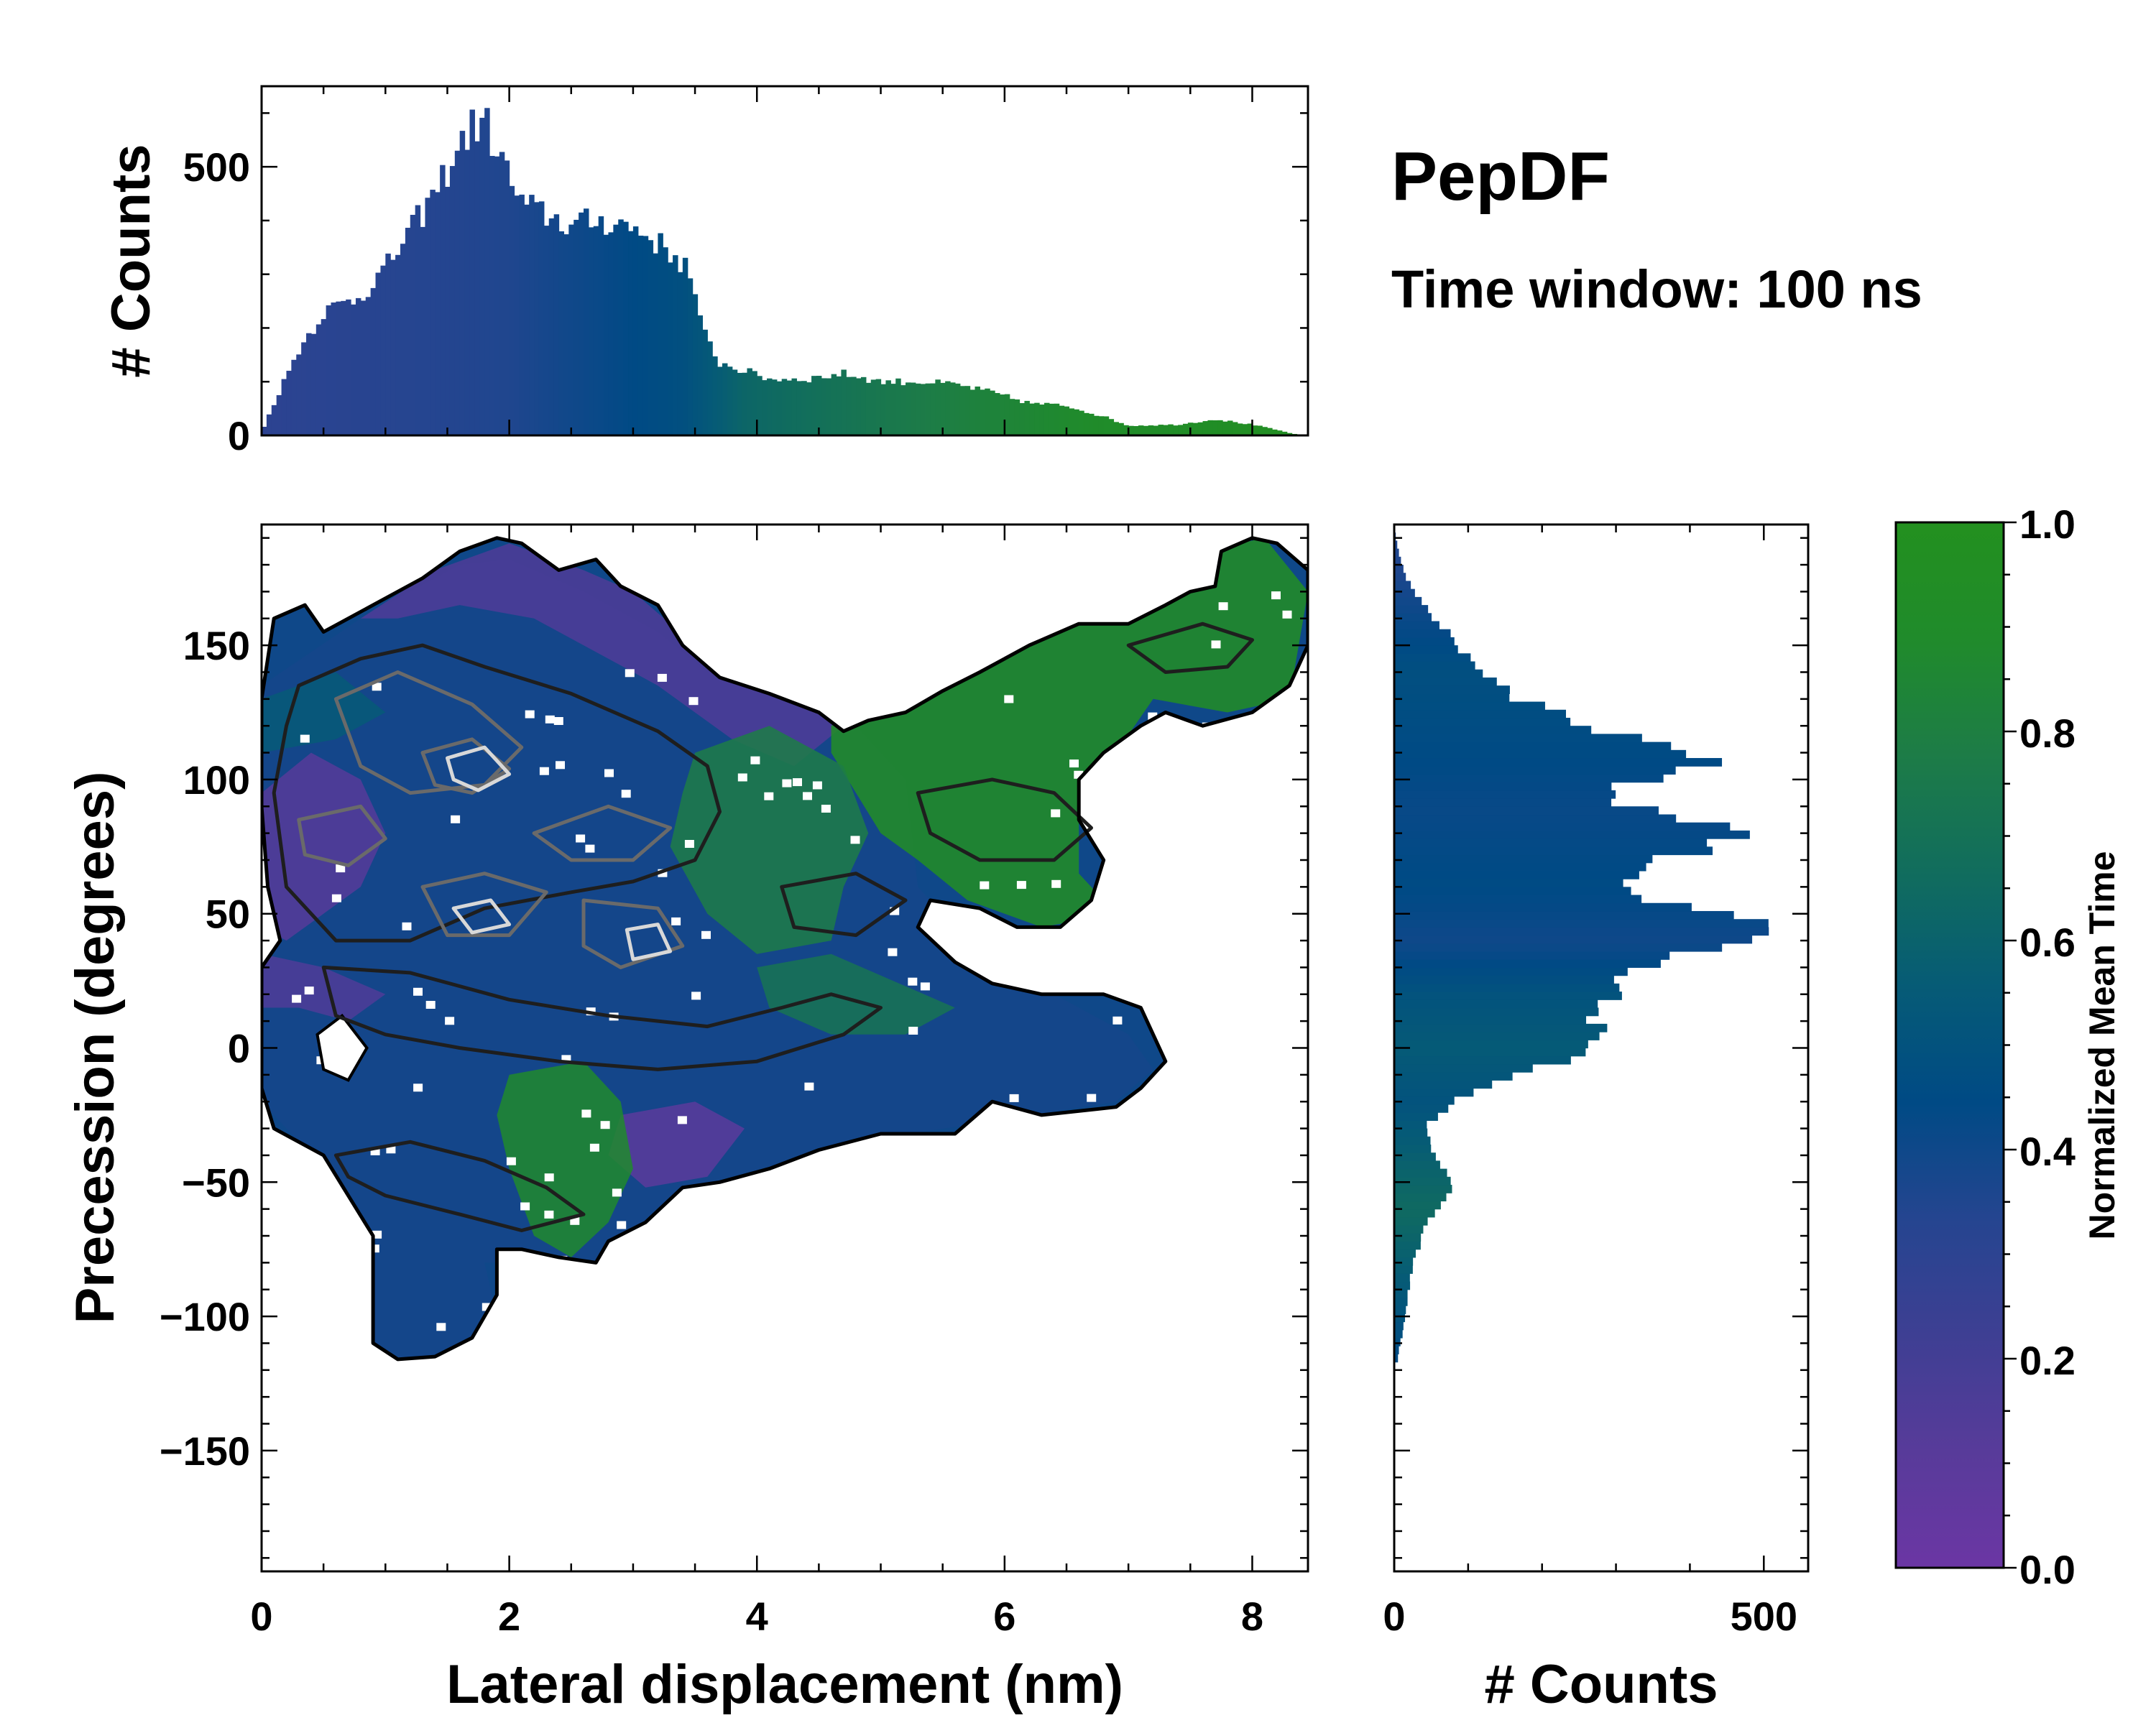 The image size is (2156, 1728). Describe the element at coordinates (509, 1616) in the screenshot. I see `x-tick-label: 2` at that location.